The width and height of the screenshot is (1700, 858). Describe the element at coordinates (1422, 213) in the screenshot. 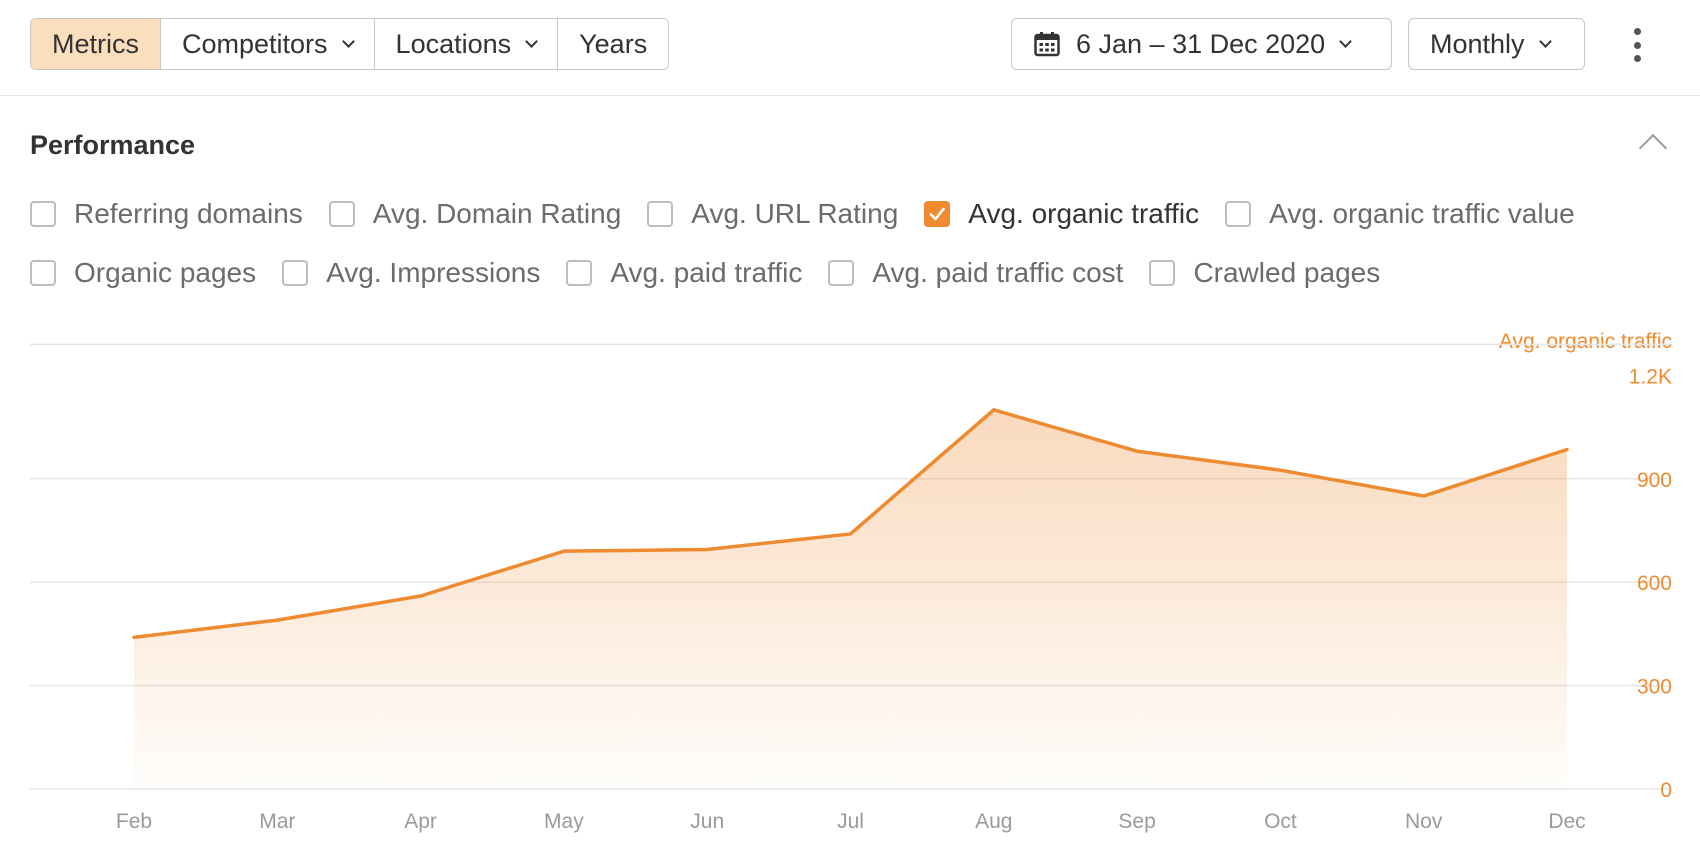

I see `checkbox-label: Avg. organic traffic value` at that location.